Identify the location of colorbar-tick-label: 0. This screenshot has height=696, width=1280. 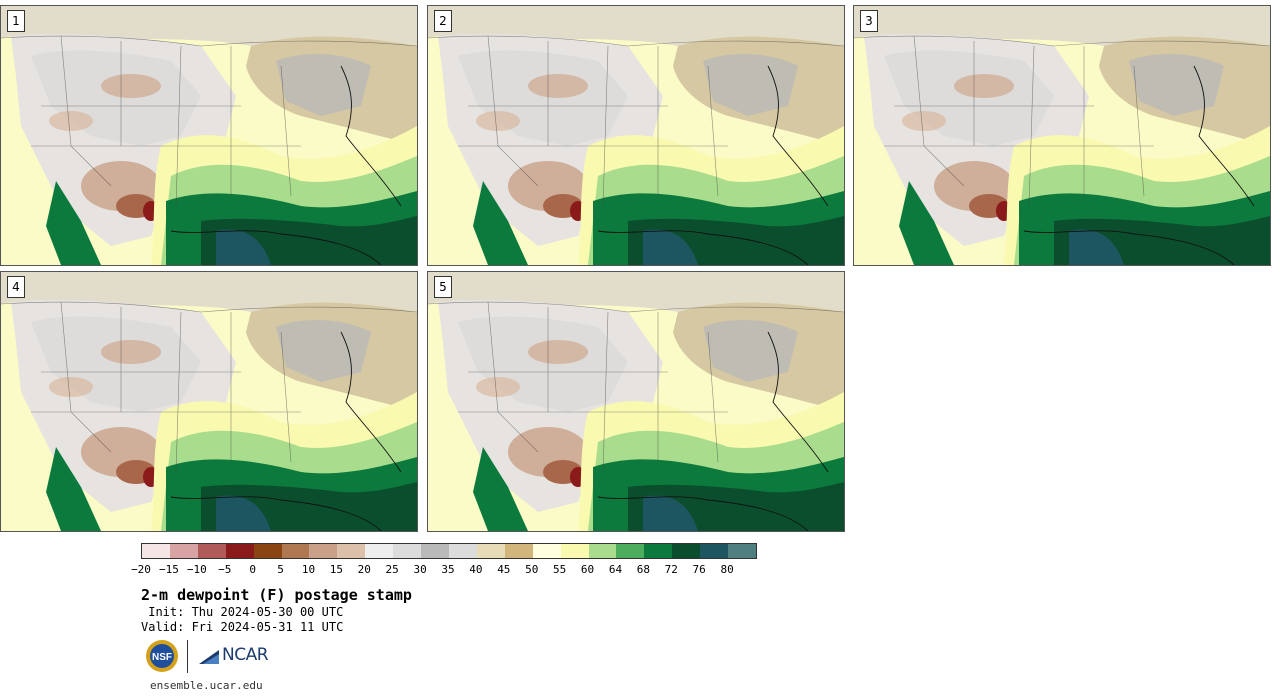
(252, 569).